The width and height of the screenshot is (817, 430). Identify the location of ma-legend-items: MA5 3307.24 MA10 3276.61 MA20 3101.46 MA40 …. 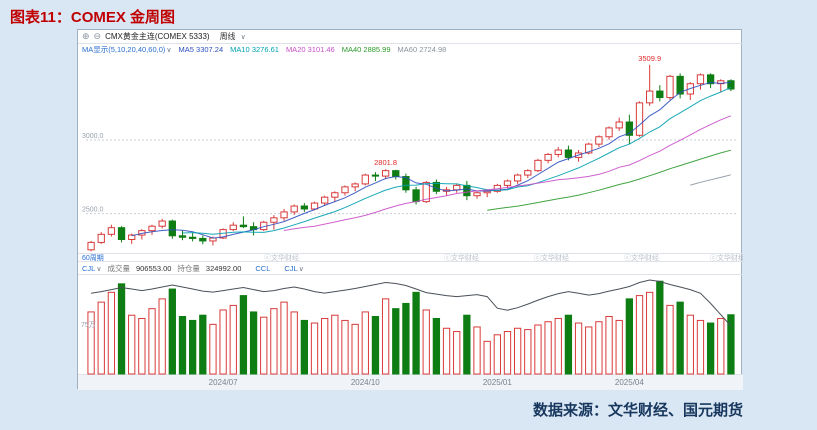
(313, 49).